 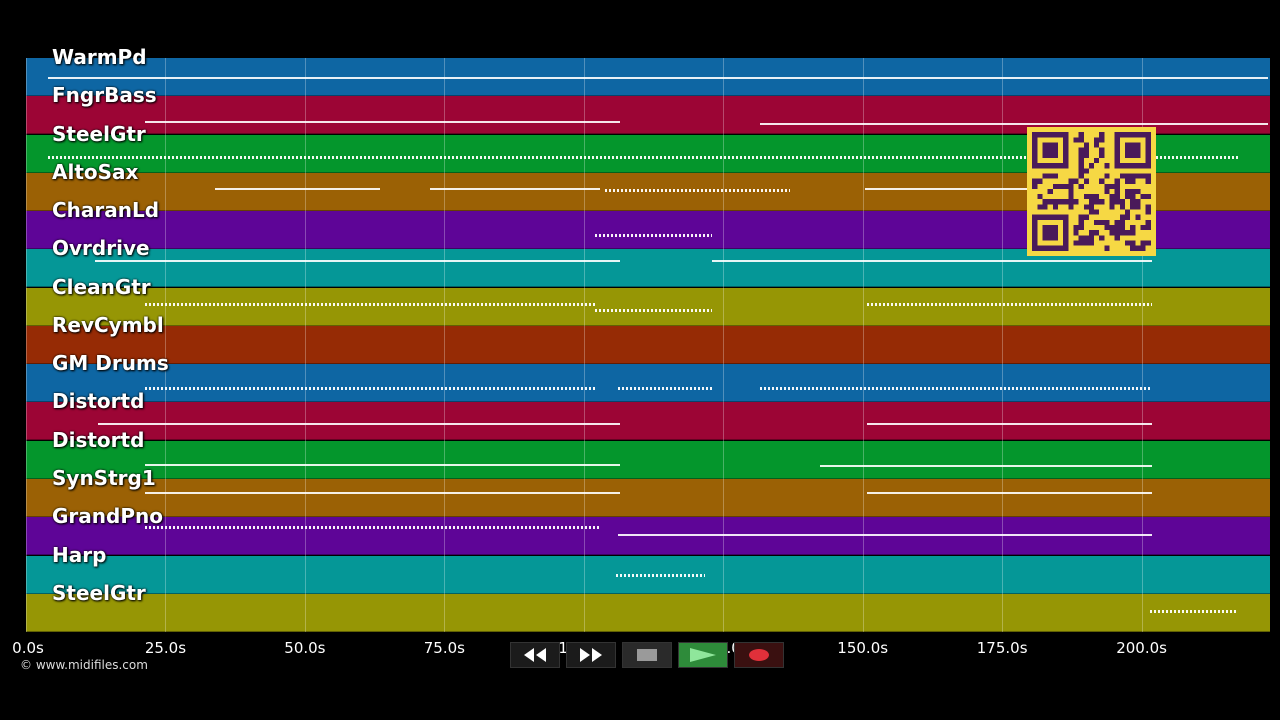 What do you see at coordinates (1002, 648) in the screenshot?
I see `time-tick-label: 175.0s` at bounding box center [1002, 648].